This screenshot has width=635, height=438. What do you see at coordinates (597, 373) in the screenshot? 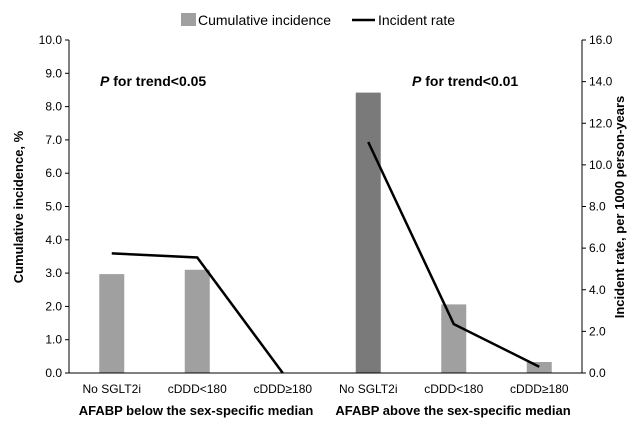
I see `y2-tick-label: 0.0` at bounding box center [597, 373].